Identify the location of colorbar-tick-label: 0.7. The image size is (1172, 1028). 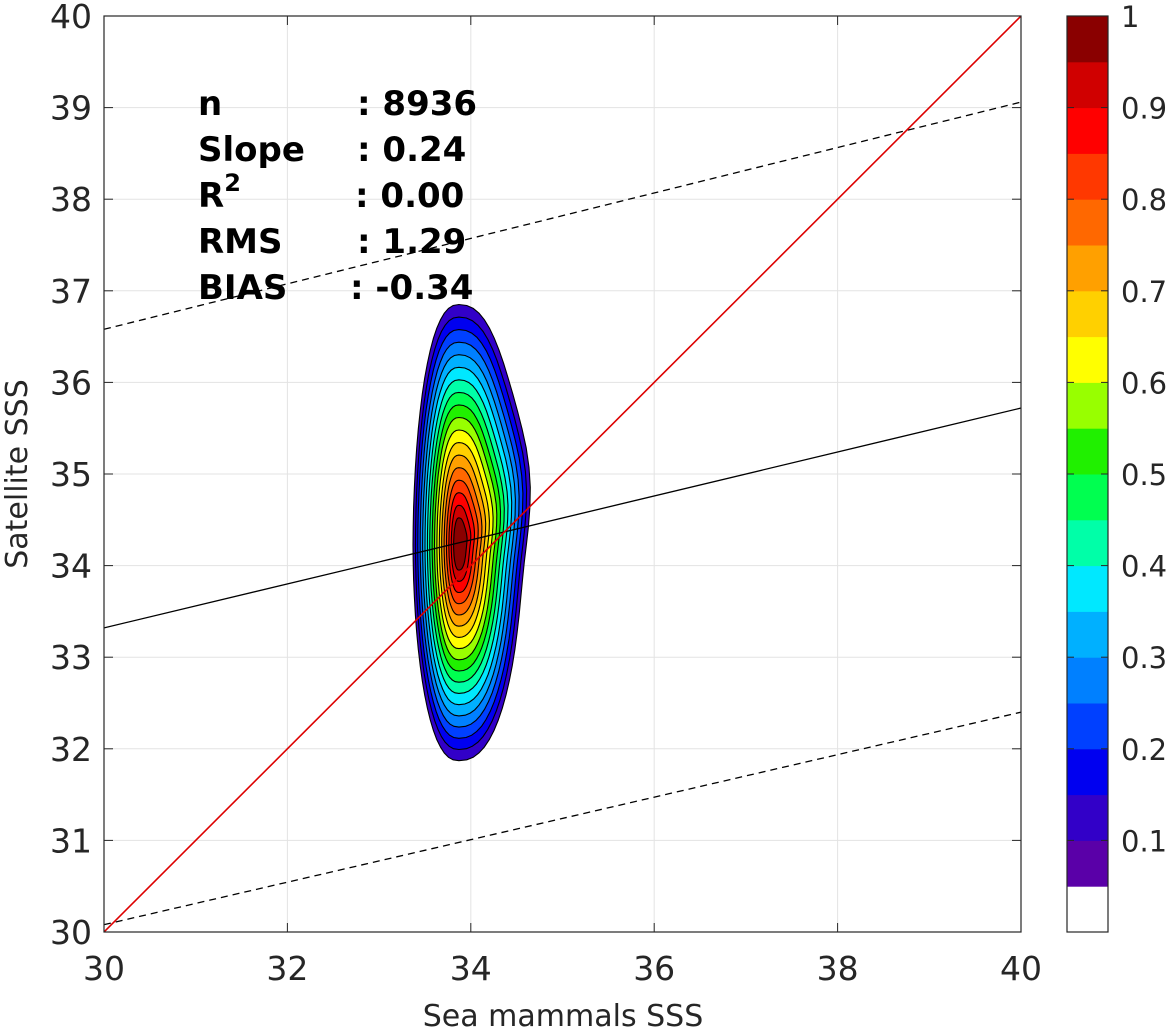
(1144, 292).